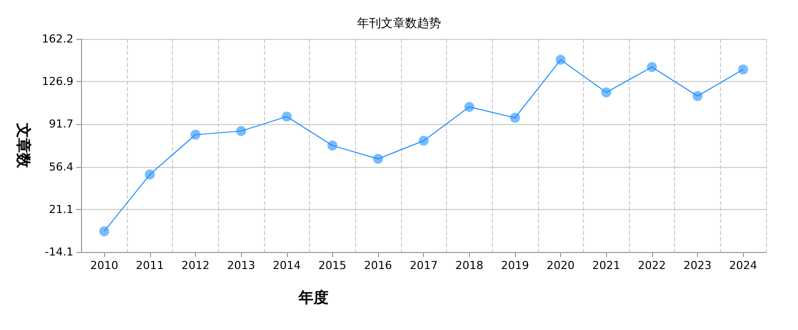 The image size is (798, 330). I want to click on x-tick-label: 2016, so click(378, 265).